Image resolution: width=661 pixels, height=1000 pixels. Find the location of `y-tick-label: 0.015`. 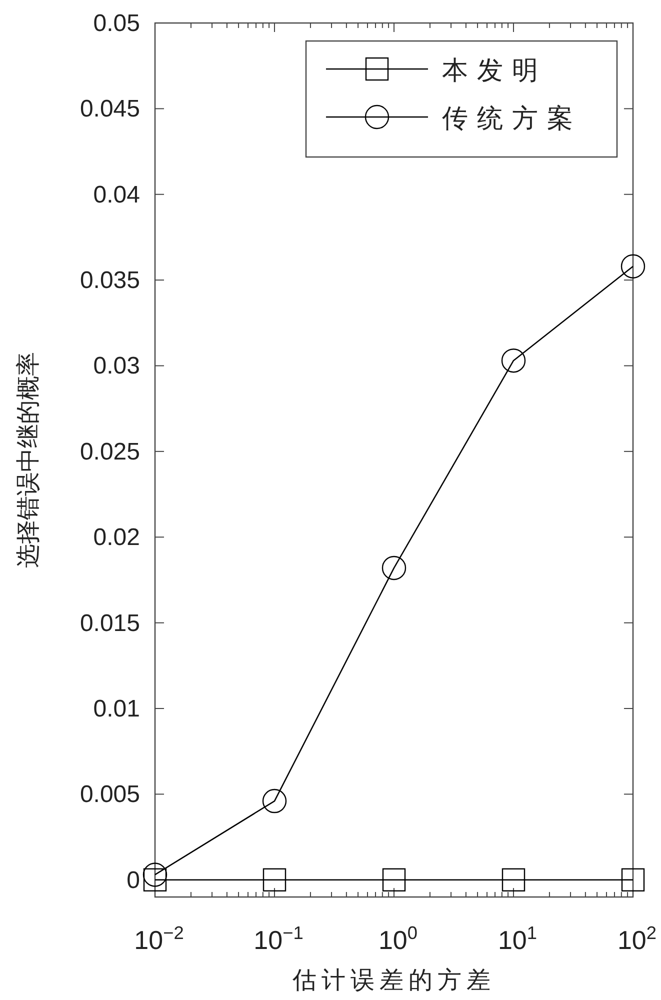

y-tick-label: 0.015 is located at coordinates (110, 623).